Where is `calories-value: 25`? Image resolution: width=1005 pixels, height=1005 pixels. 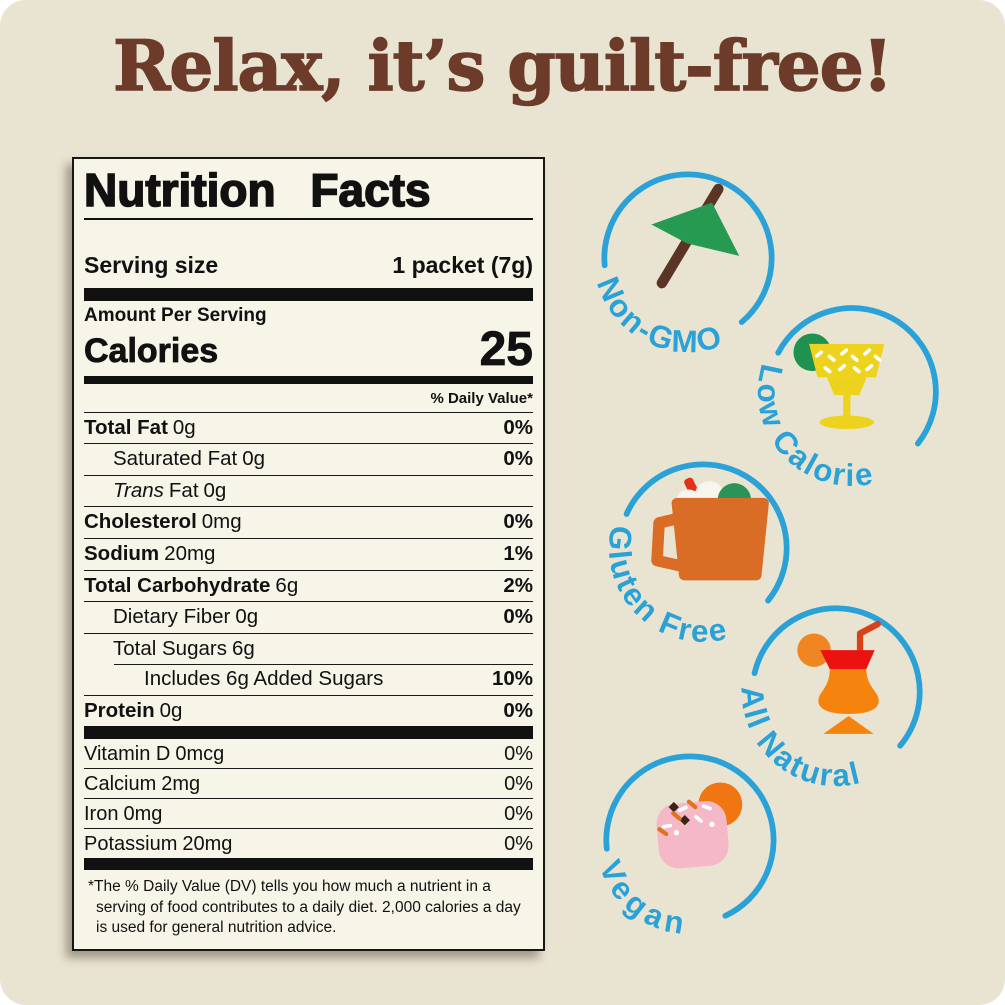 calories-value: 25 is located at coordinates (506, 349).